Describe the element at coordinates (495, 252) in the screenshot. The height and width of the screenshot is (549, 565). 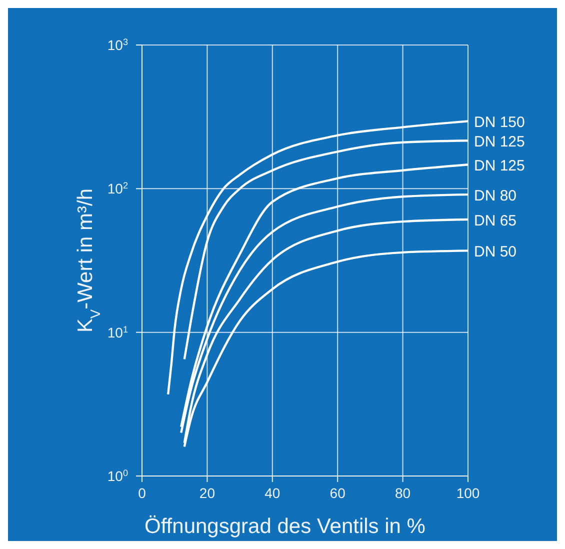
I see `series-label: DN 50` at that location.